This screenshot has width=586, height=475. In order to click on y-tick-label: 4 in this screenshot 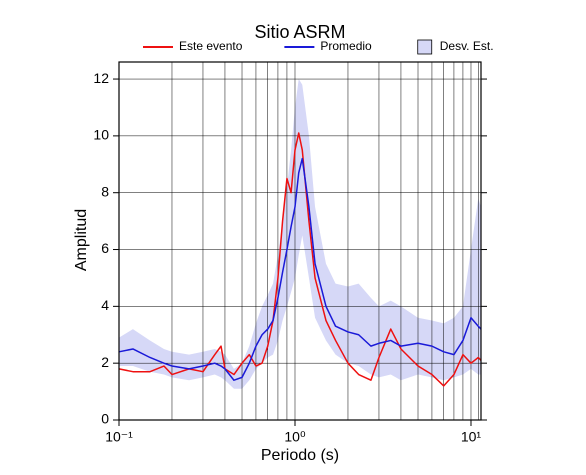, I will do `click(105, 305)`.